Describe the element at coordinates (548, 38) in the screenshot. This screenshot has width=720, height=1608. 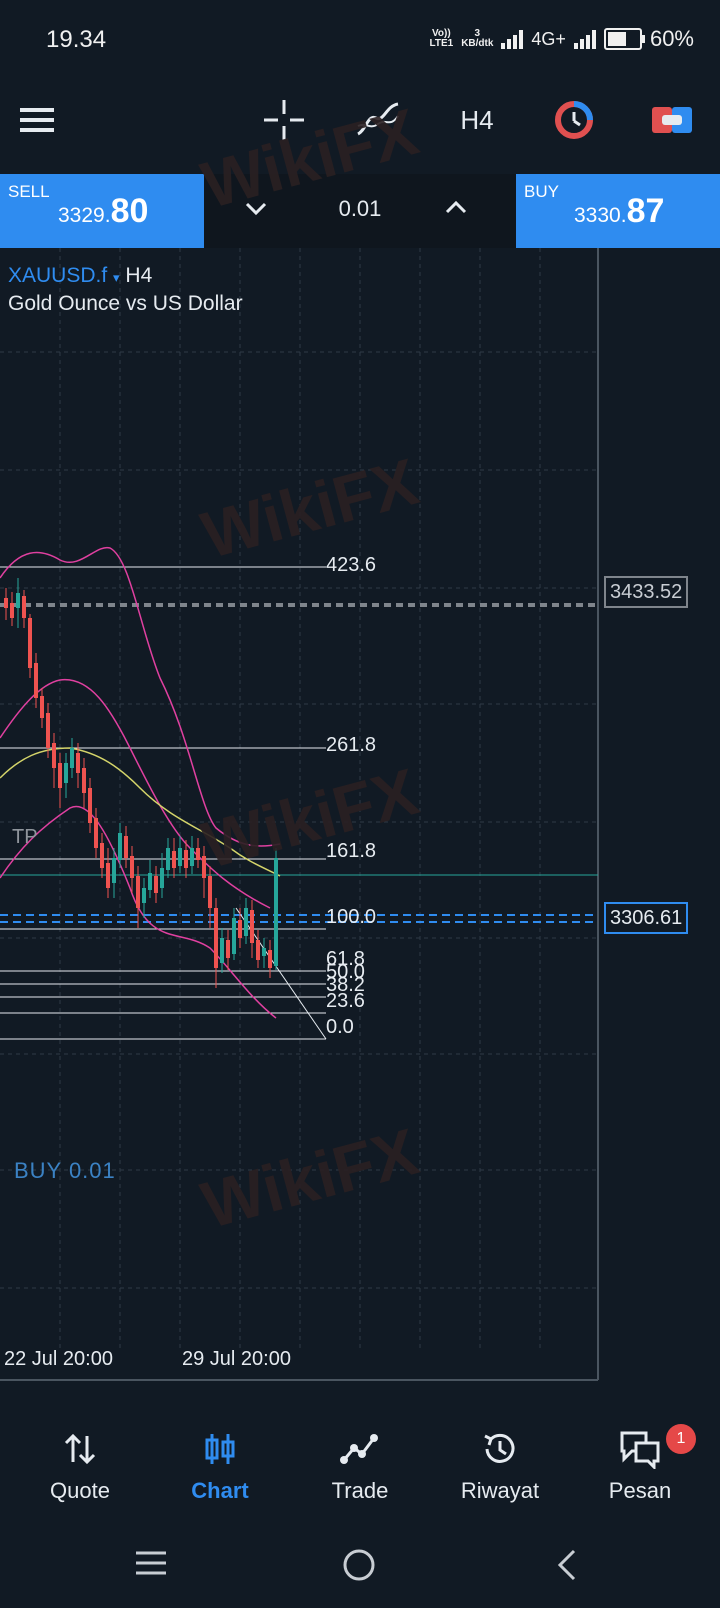
I see `network-type: 4G+` at that location.